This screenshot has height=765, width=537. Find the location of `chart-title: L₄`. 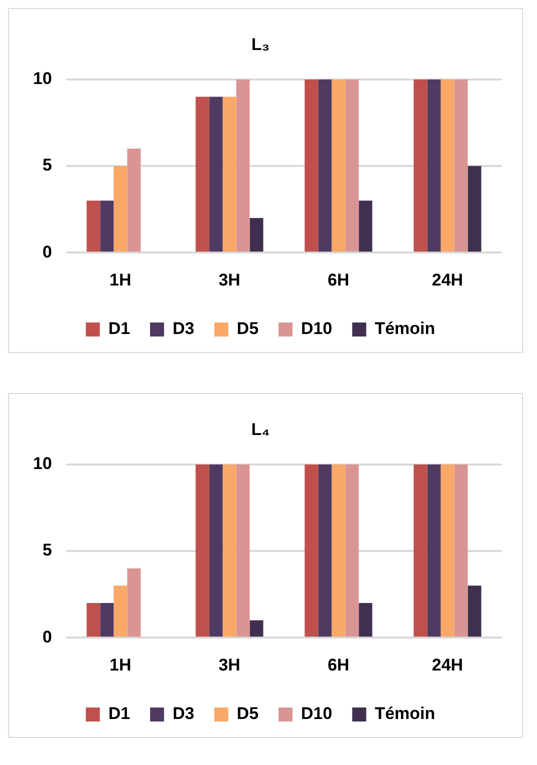

chart-title: L₄ is located at coordinates (260, 429).